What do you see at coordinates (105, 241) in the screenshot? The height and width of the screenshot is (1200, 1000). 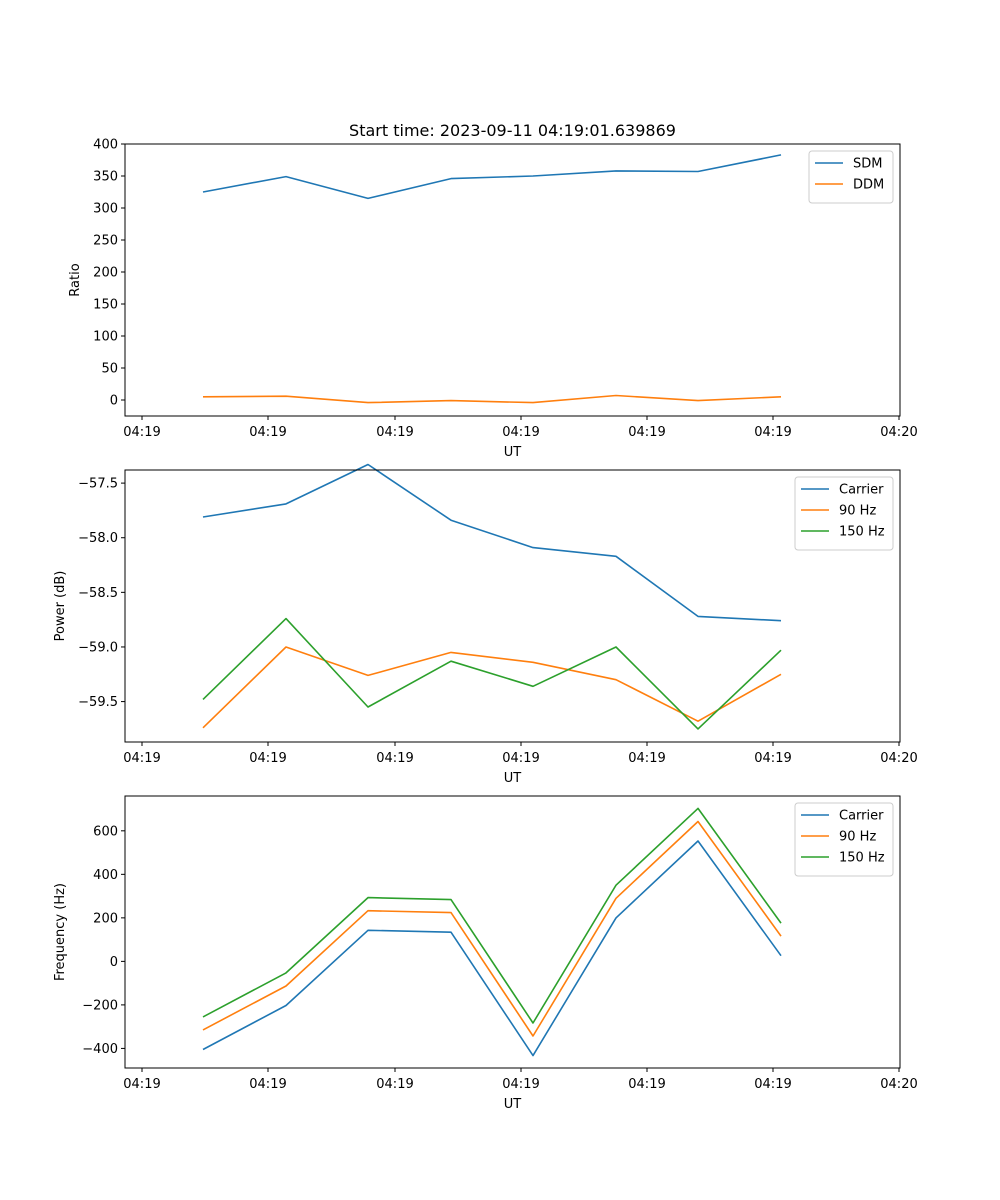 I see `y-tick-label: 250` at bounding box center [105, 241].